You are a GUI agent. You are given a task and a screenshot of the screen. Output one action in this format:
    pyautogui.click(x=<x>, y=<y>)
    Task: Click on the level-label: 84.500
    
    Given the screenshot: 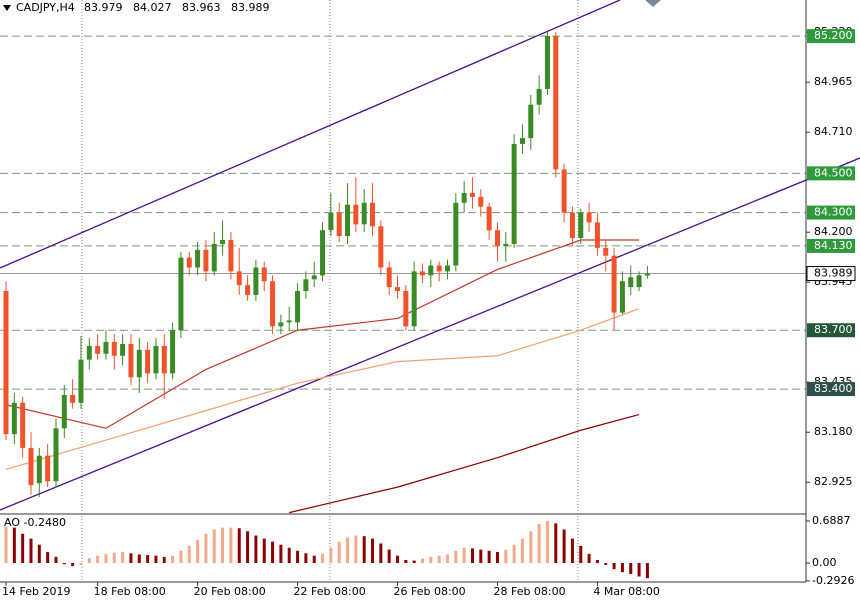 What is the action you would take?
    pyautogui.click(x=833, y=172)
    